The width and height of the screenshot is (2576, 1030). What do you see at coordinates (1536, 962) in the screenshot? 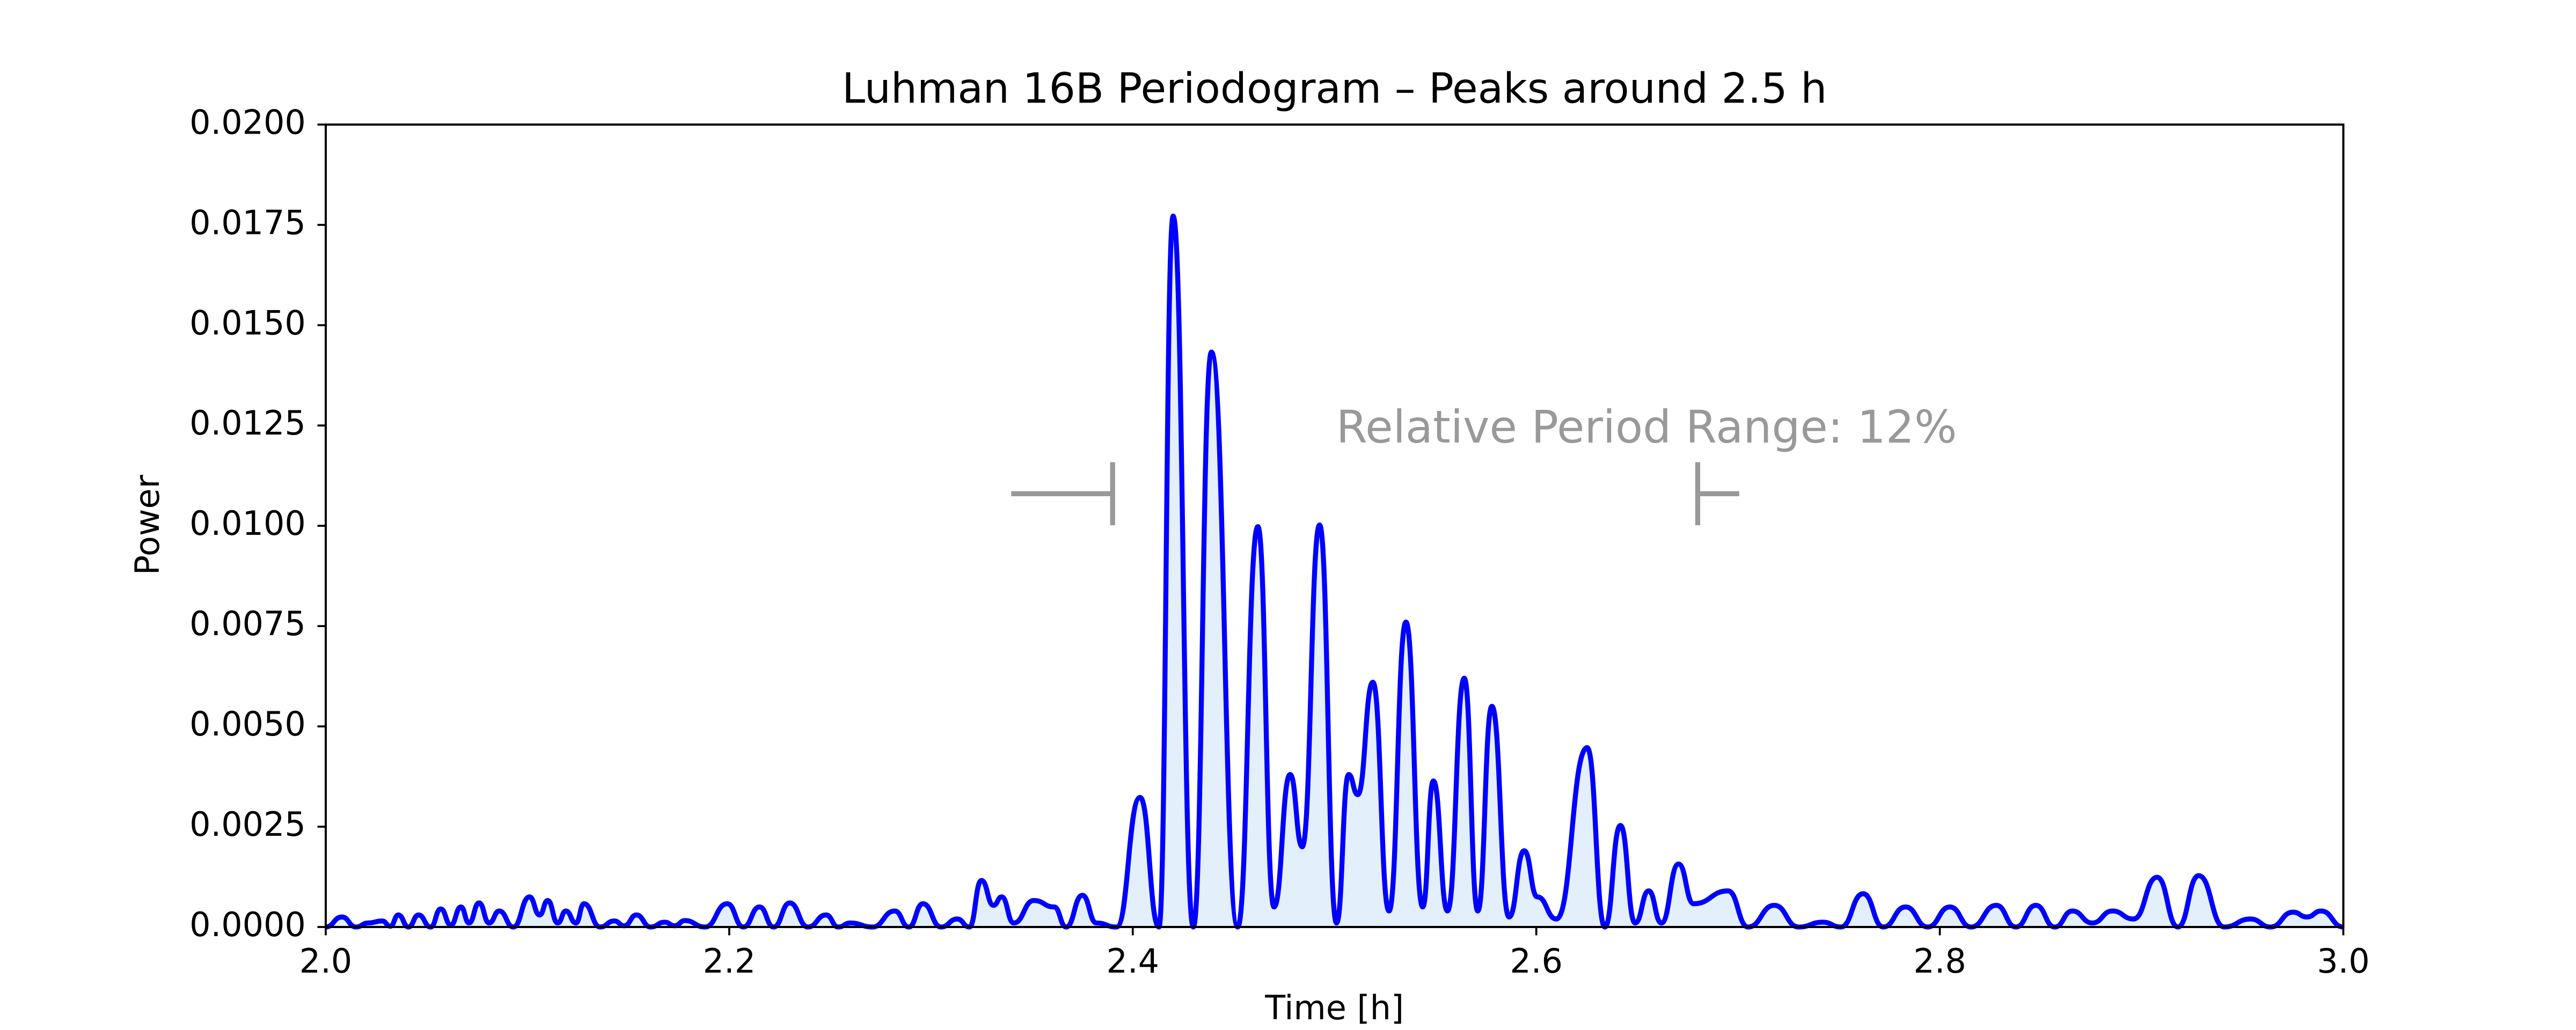
I see `x-tick-label: 2.6` at bounding box center [1536, 962].